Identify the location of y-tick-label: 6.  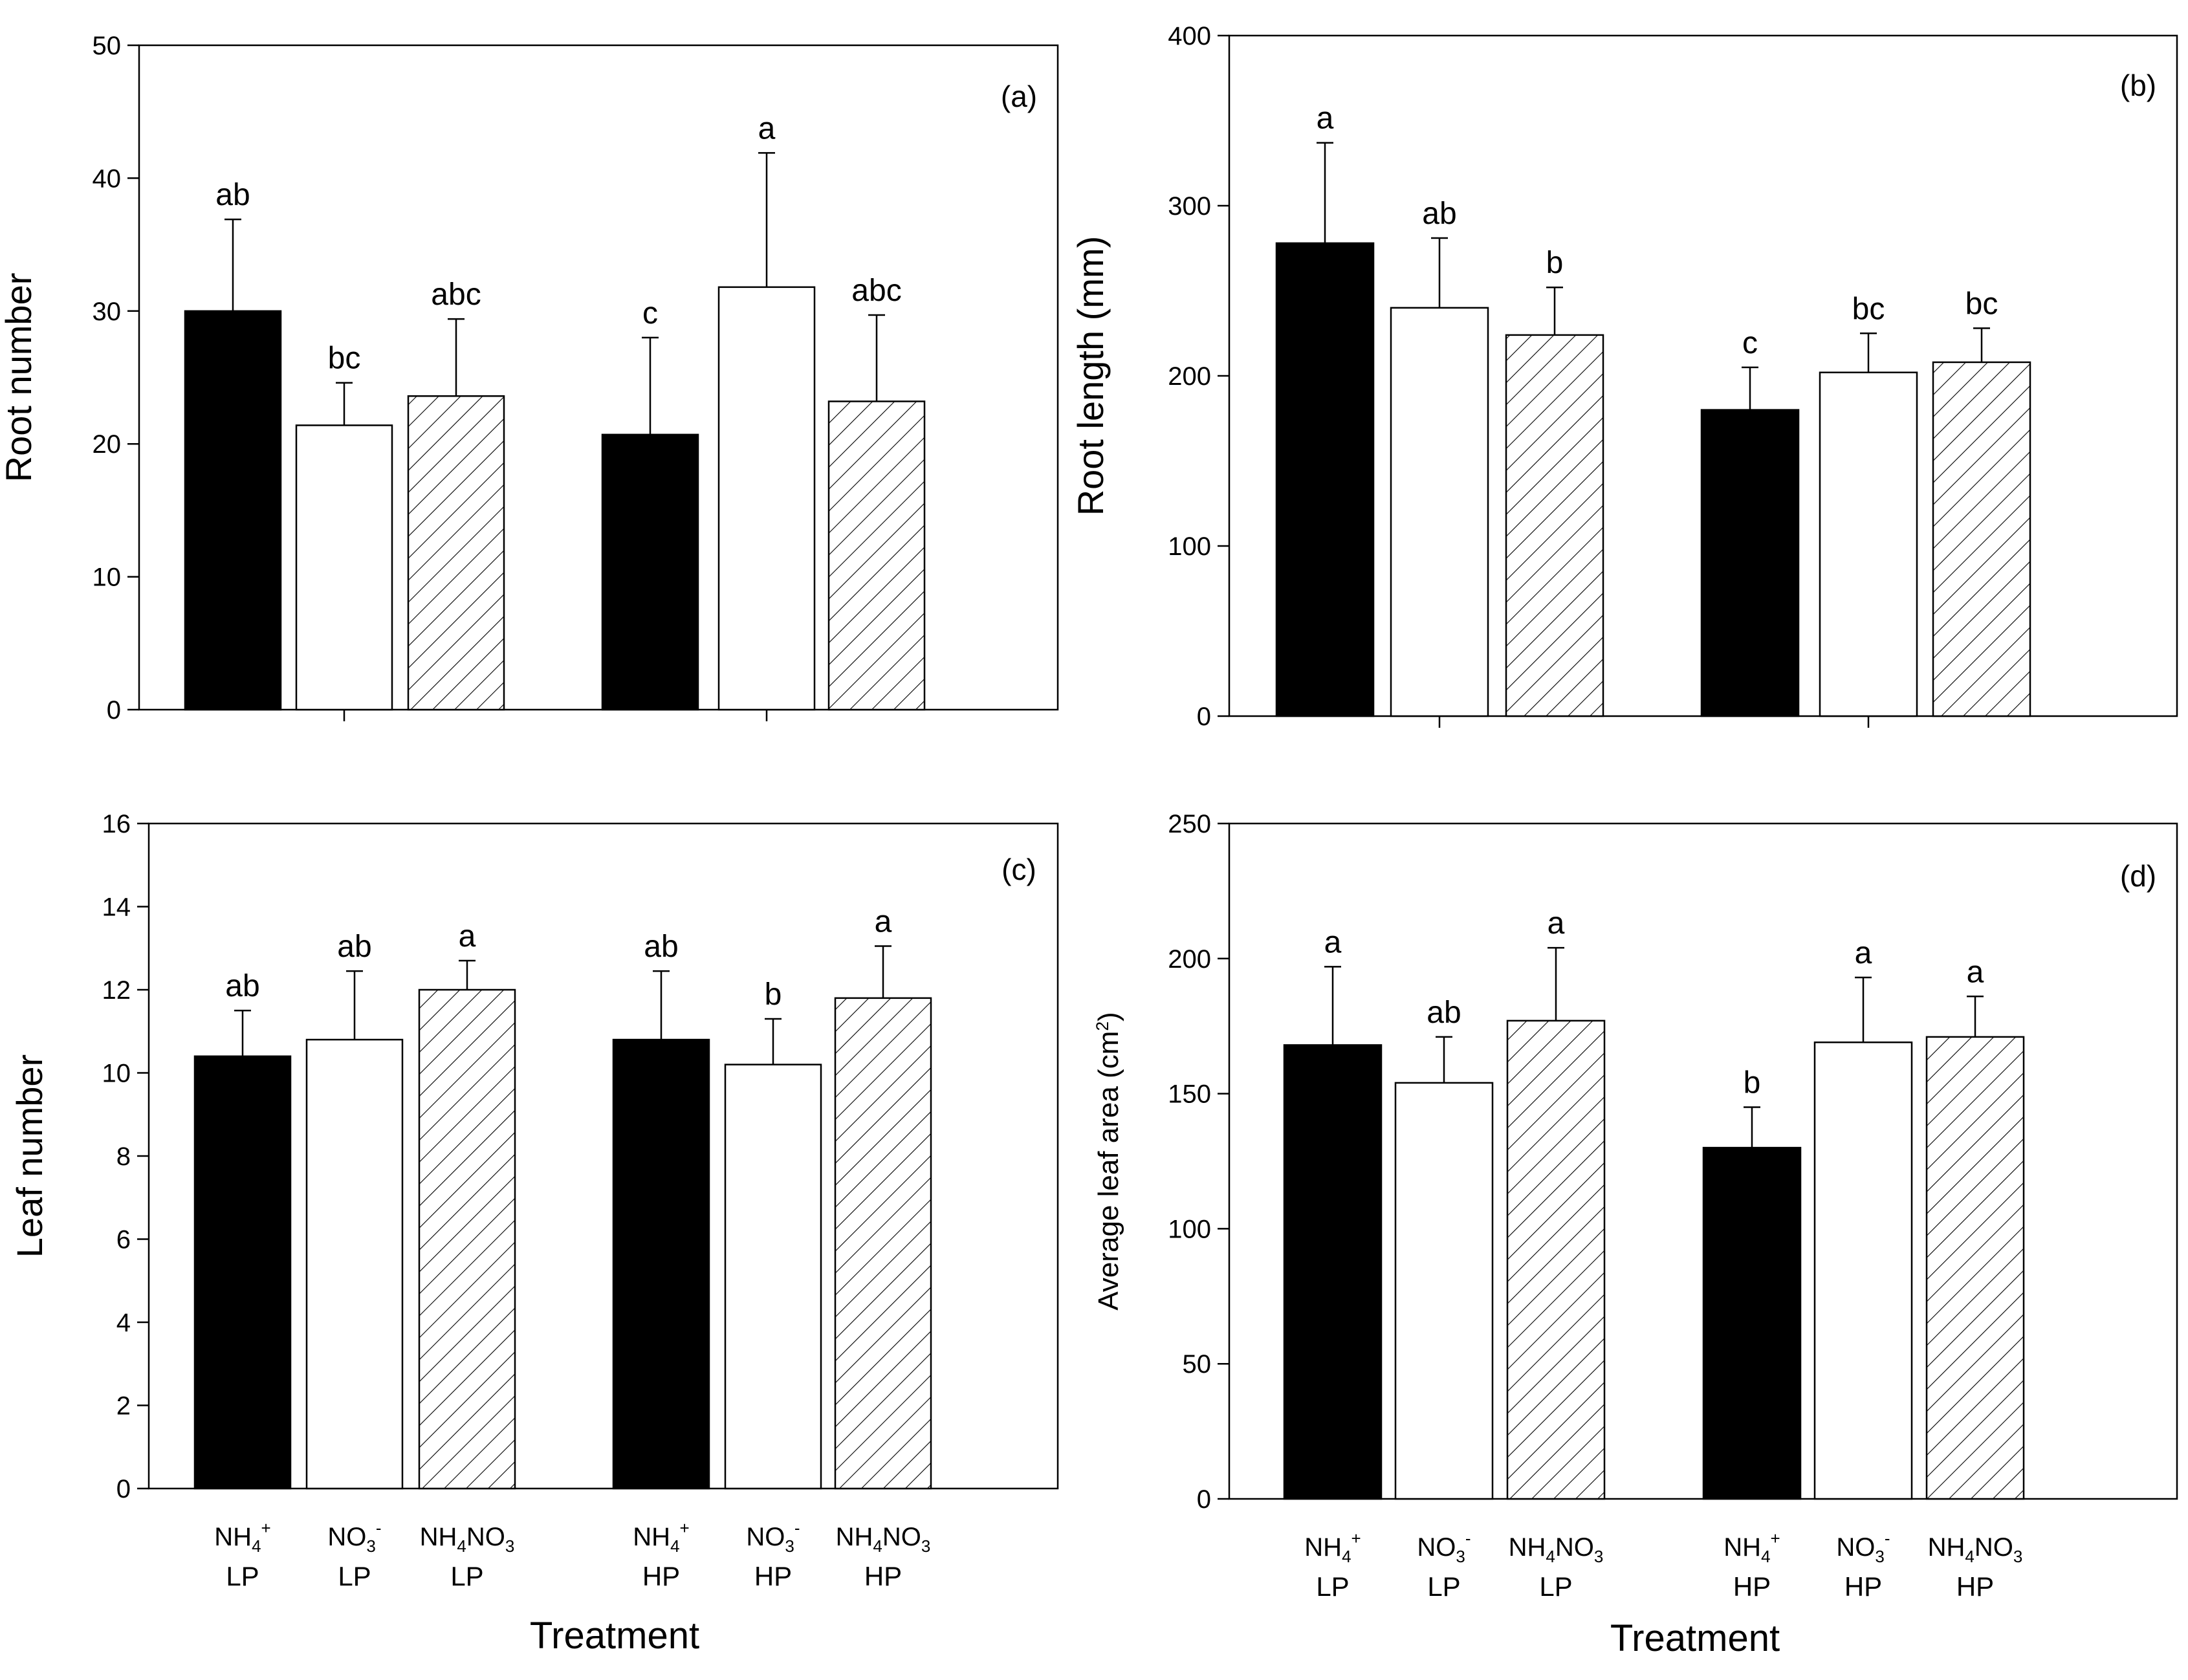
(123, 1240).